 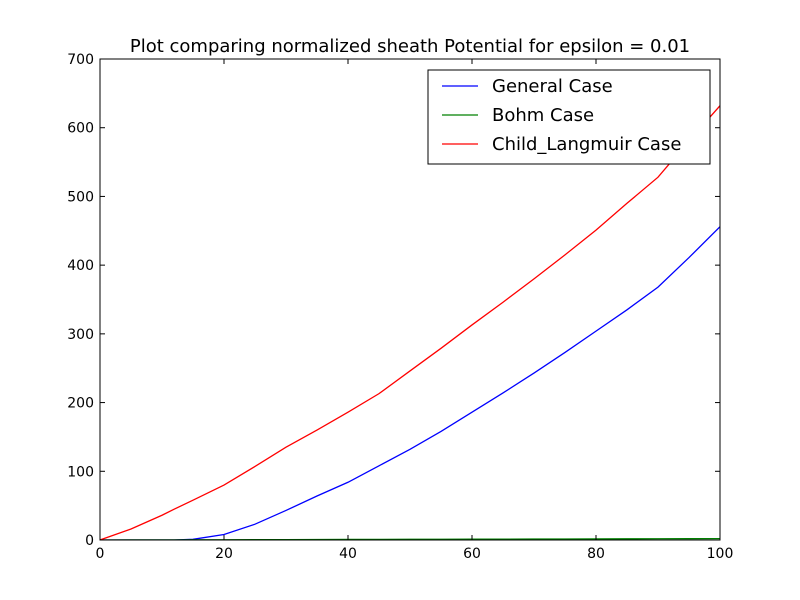 What do you see at coordinates (100, 554) in the screenshot?
I see `x-tick-label: 0` at bounding box center [100, 554].